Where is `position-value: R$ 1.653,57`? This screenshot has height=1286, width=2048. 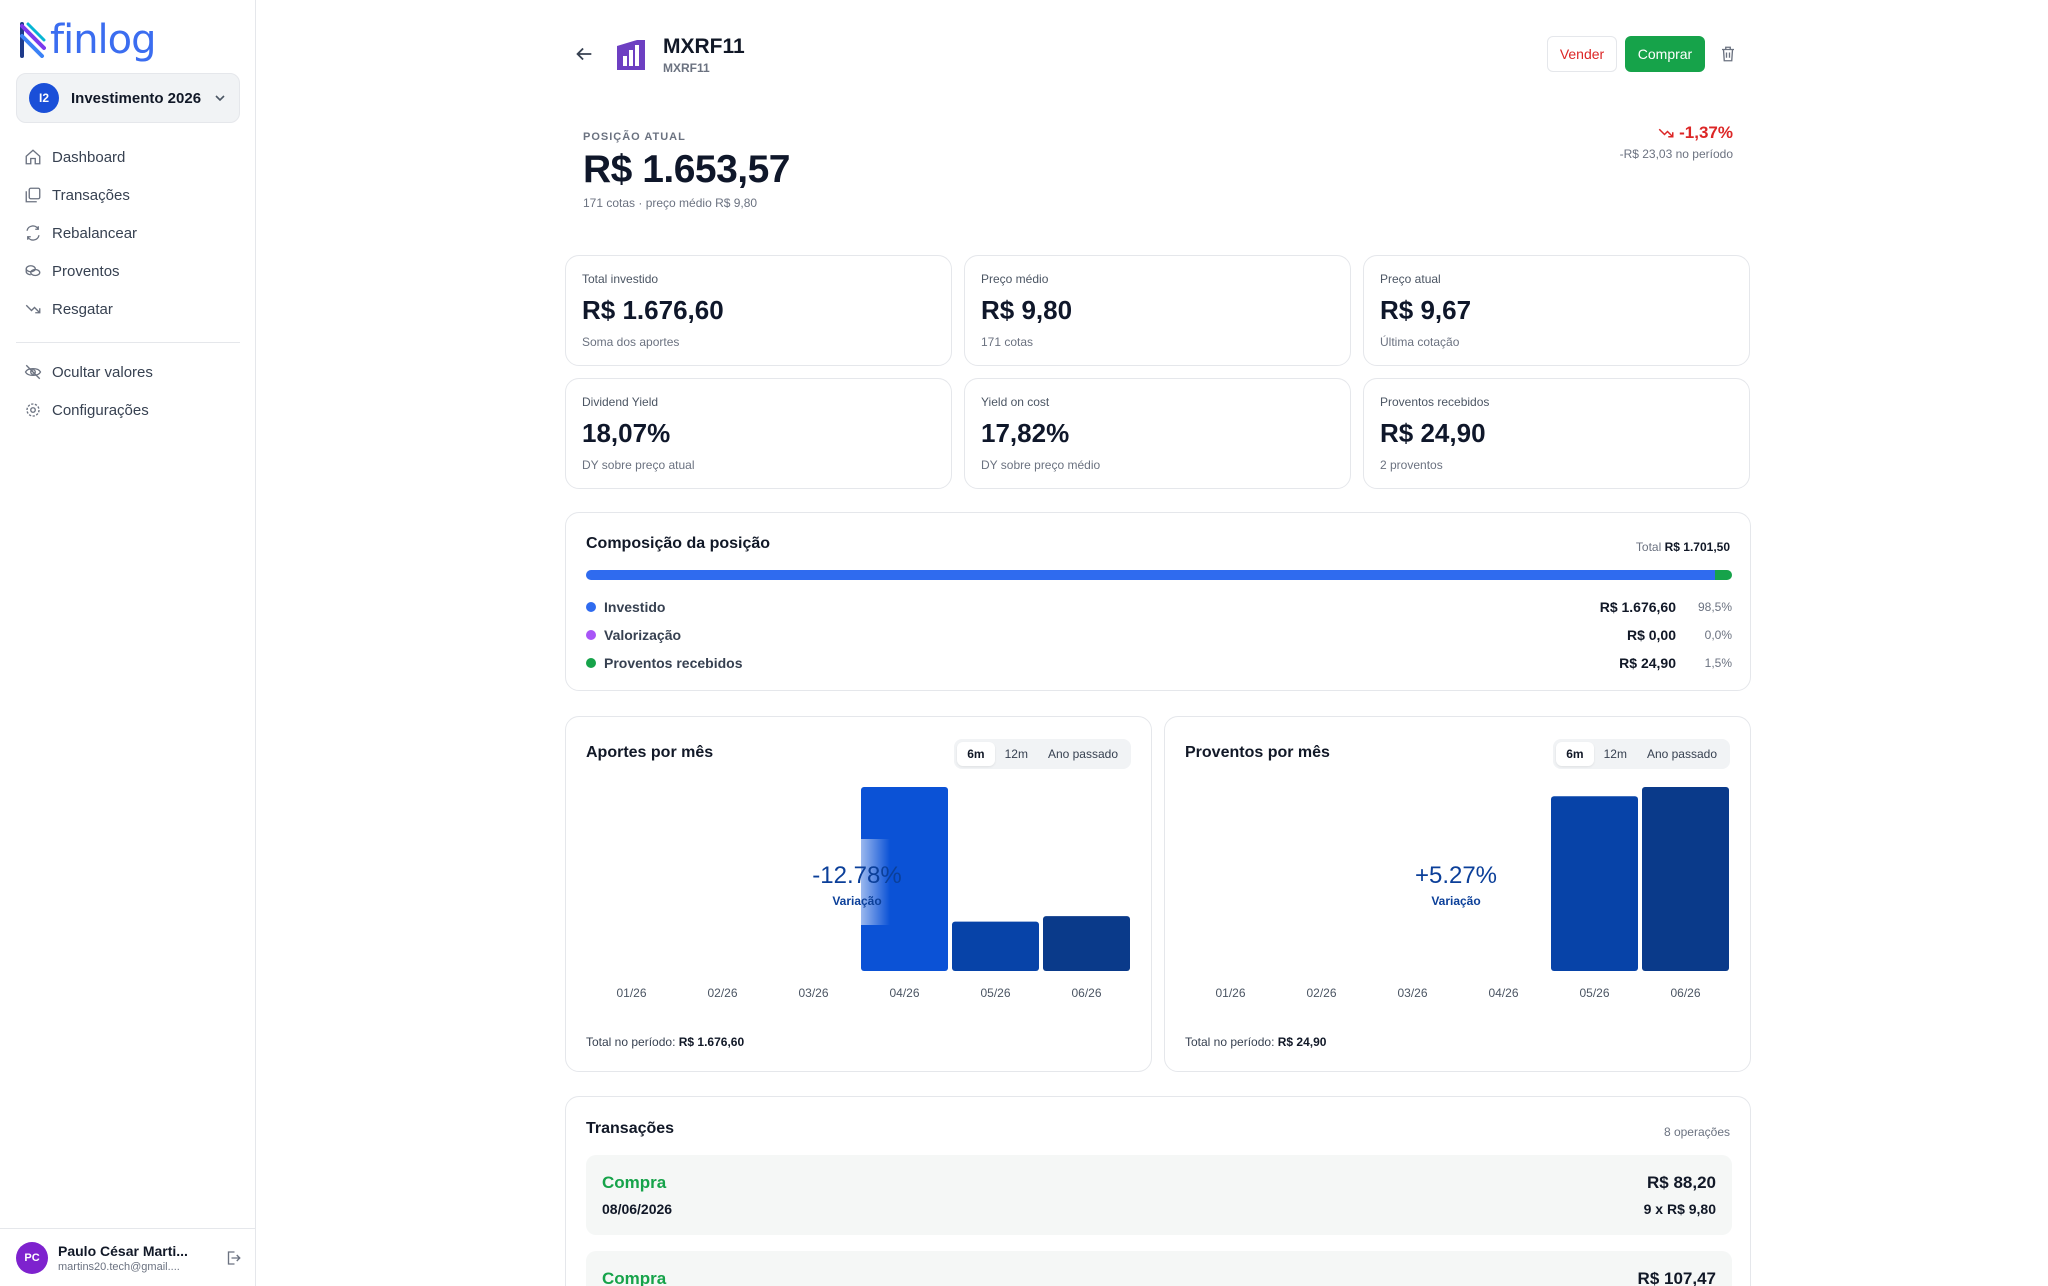
position-value: R$ 1.653,57 is located at coordinates (687, 169).